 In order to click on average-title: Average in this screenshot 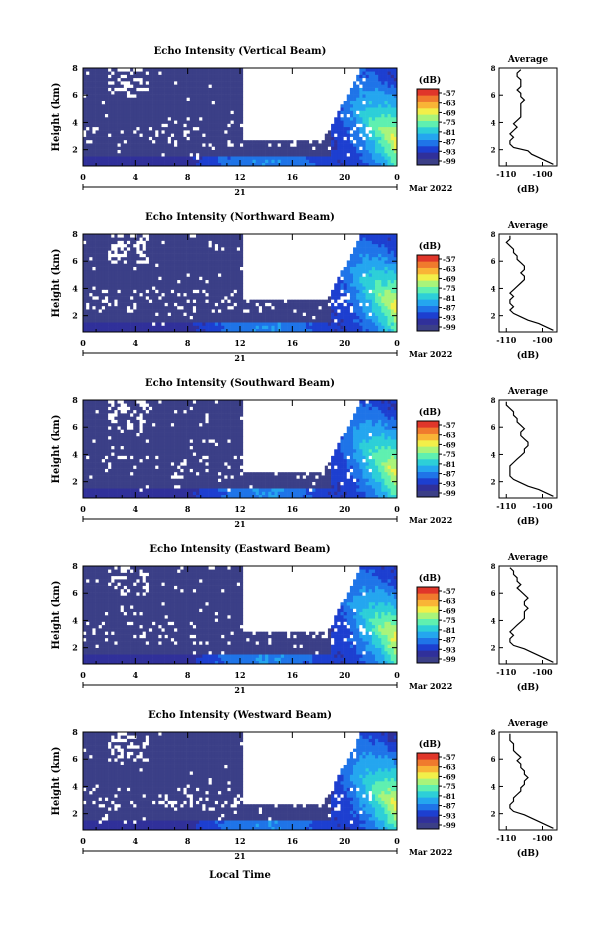, I will do `click(527, 60)`.